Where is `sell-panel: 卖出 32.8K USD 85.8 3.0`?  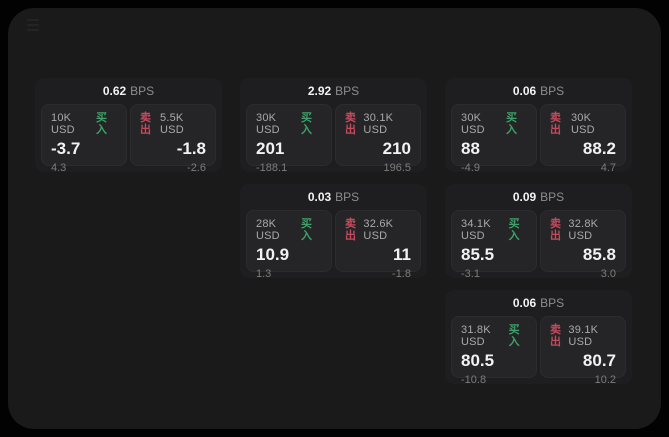
sell-panel: 卖出 32.8K USD 85.8 3.0 is located at coordinates (583, 245).